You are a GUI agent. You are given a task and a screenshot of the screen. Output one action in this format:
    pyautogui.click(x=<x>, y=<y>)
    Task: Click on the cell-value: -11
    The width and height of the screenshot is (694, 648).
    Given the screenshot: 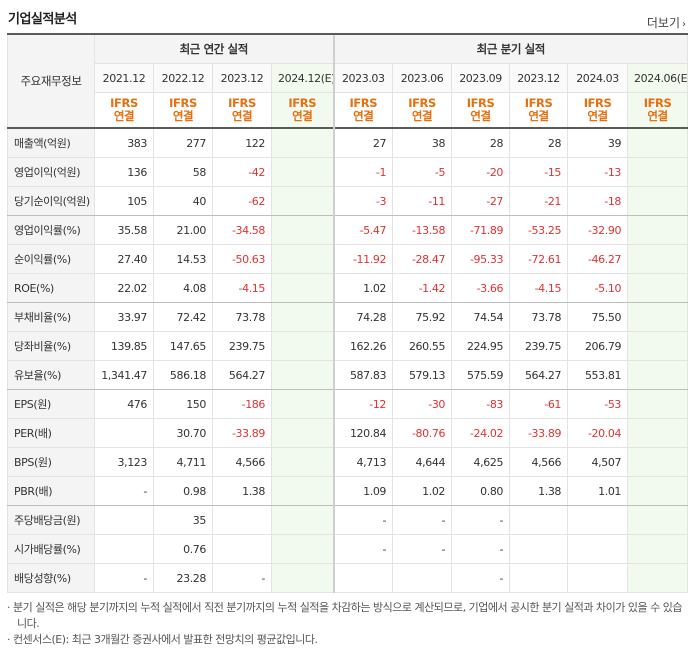 What is the action you would take?
    pyautogui.click(x=422, y=201)
    